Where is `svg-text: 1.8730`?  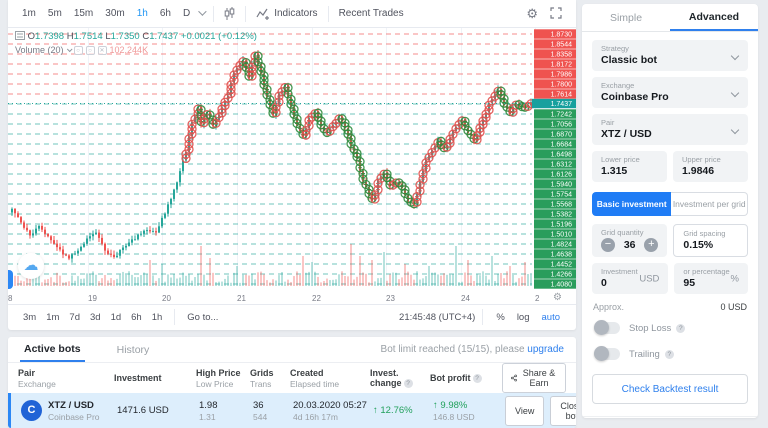
svg-text: 1.8730 is located at coordinates (562, 35).